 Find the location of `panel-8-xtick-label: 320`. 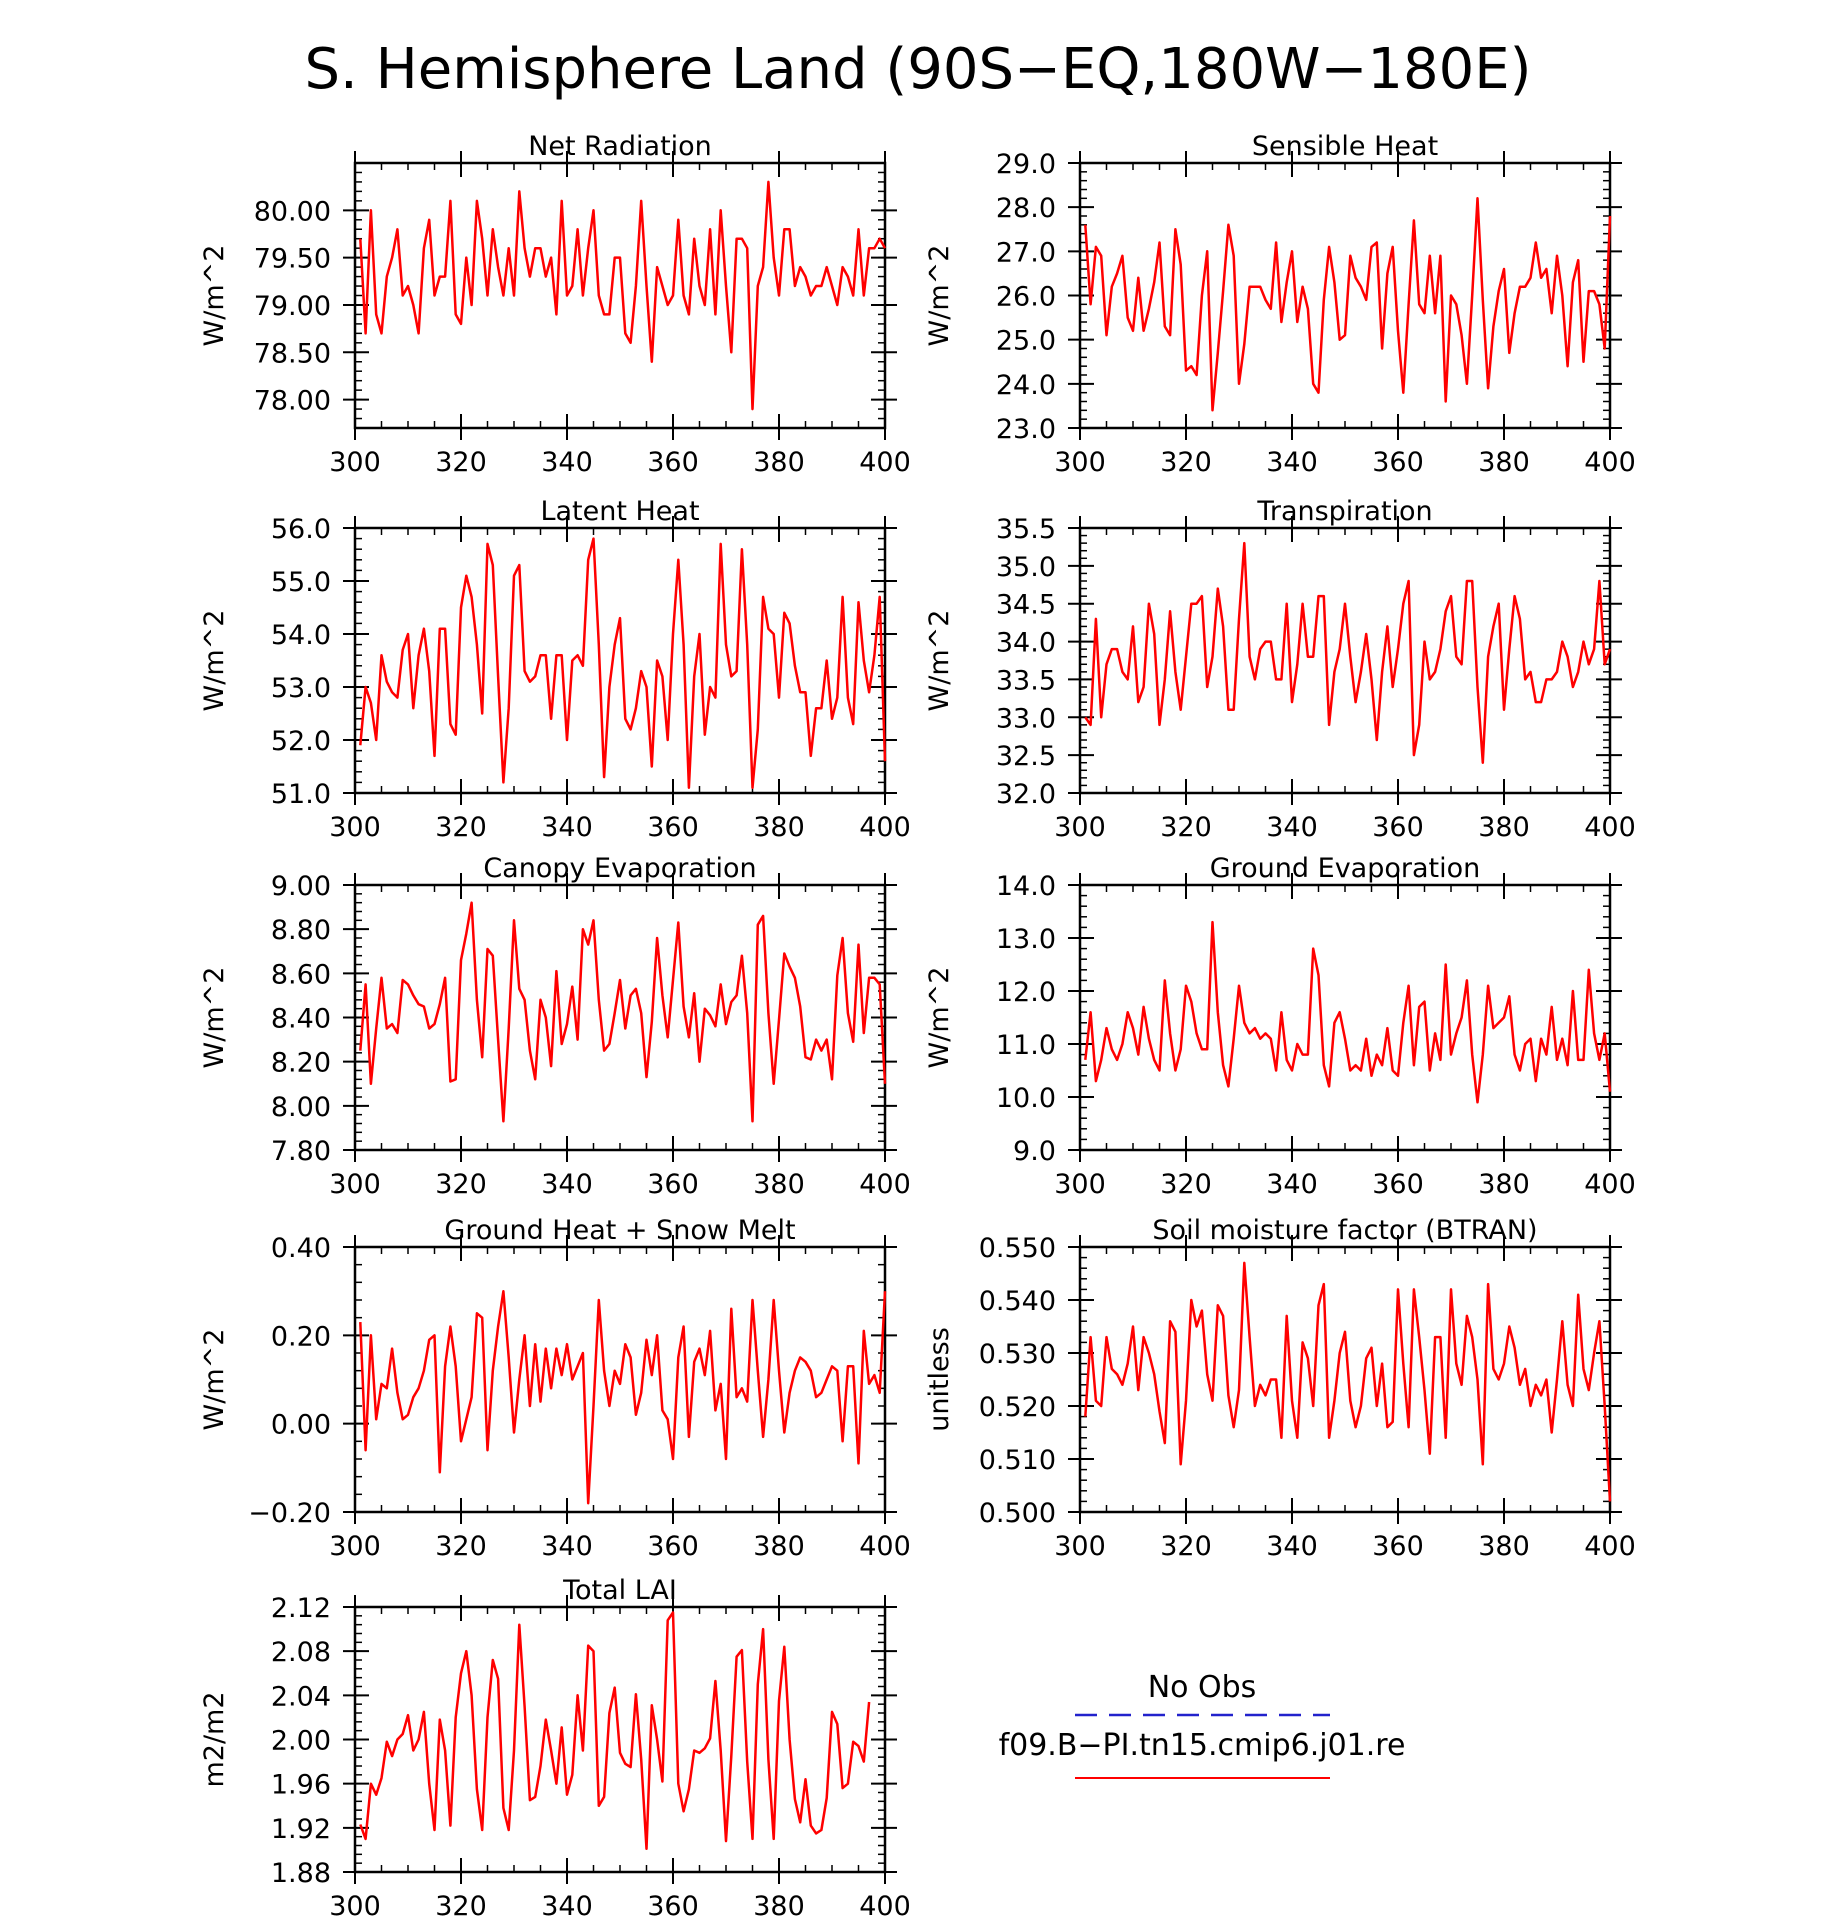

panel-8-xtick-label: 320 is located at coordinates (1186, 1546).